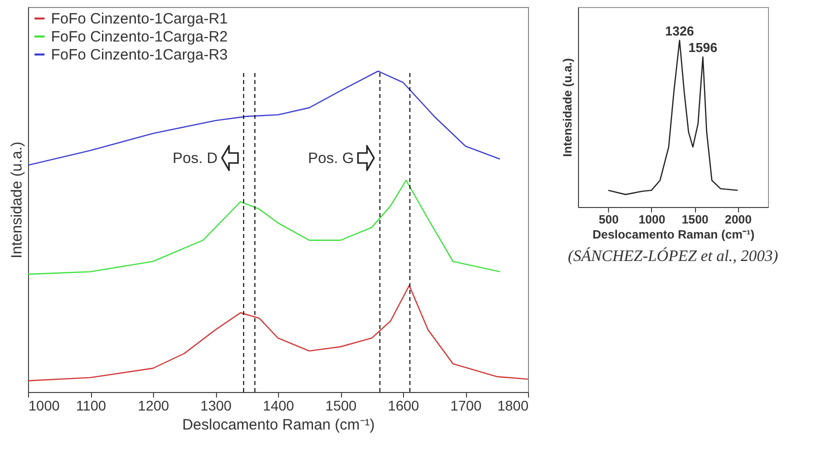 The height and width of the screenshot is (453, 816). I want to click on x-tick-label: 500, so click(609, 219).